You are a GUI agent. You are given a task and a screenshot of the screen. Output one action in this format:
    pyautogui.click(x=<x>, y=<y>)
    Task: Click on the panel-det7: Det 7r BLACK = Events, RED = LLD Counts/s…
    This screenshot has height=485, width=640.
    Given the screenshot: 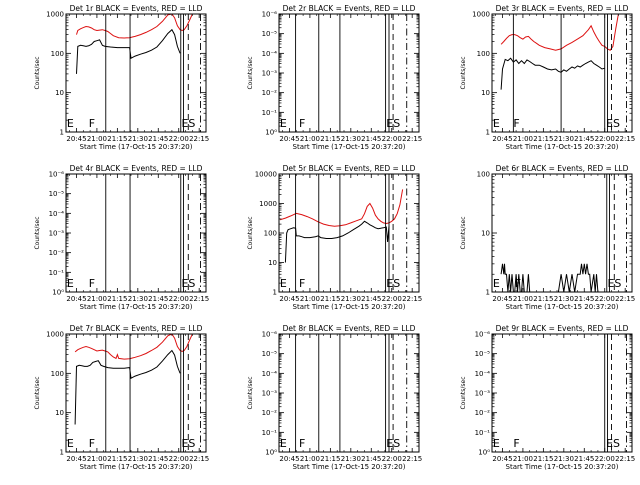 What is the action you would take?
    pyautogui.click(x=121, y=397)
    